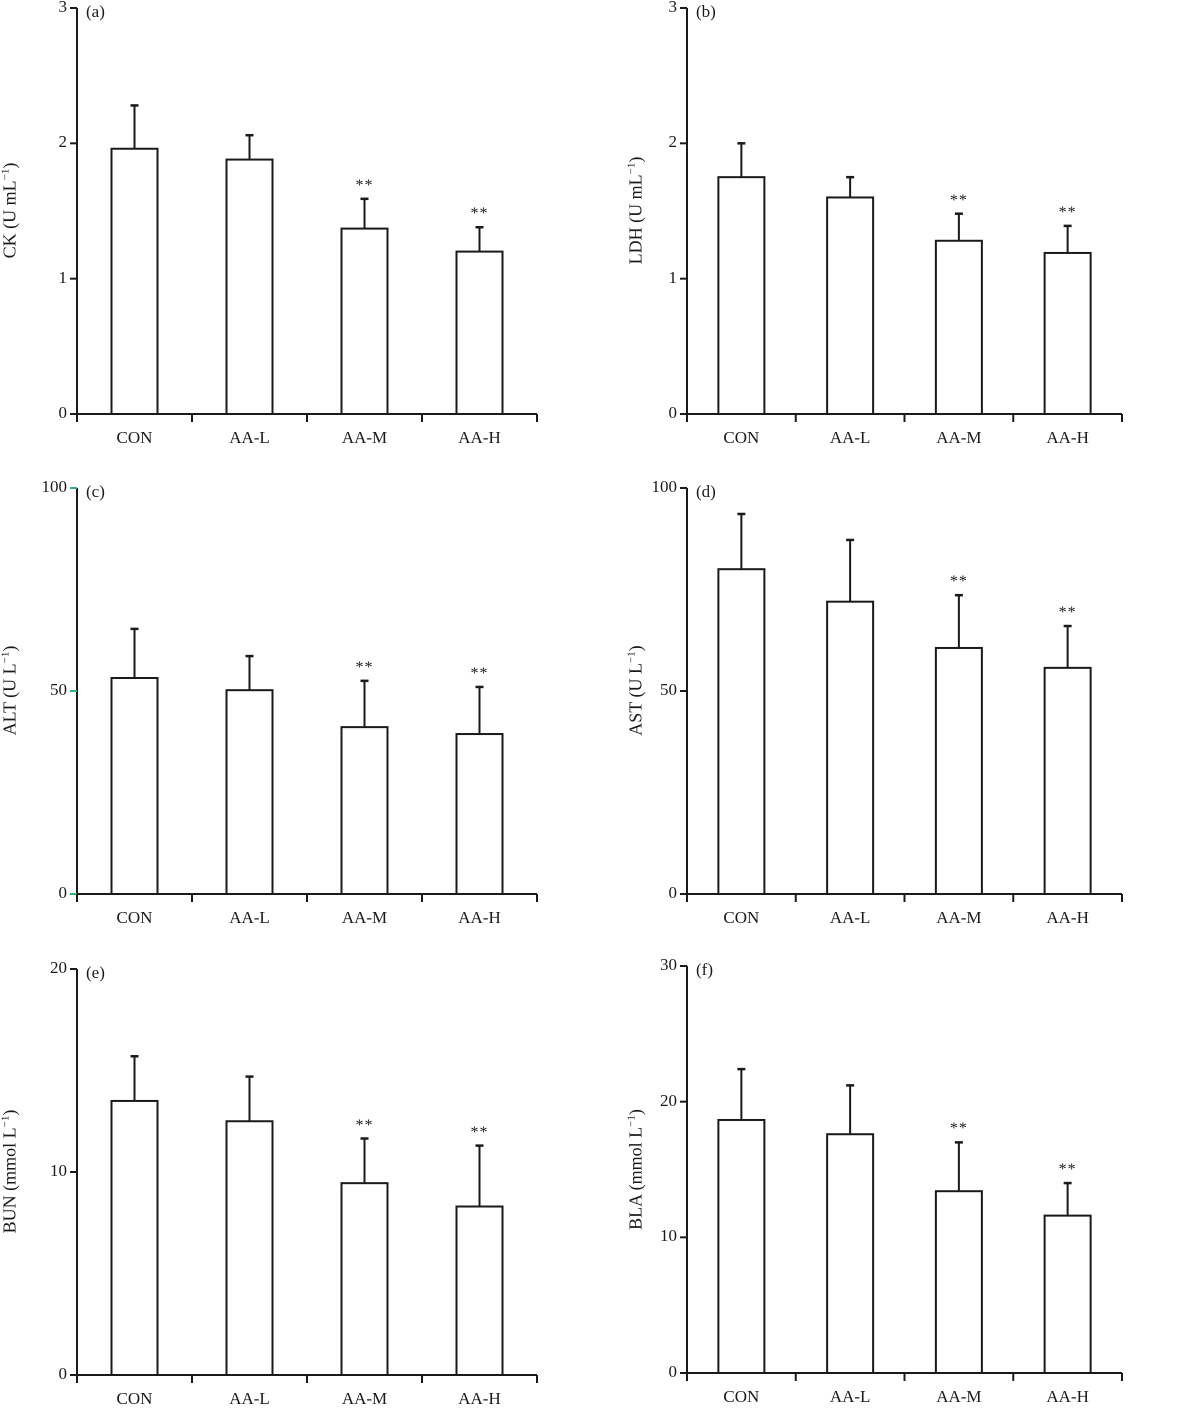 The width and height of the screenshot is (1193, 1409). Describe the element at coordinates (95, 972) in the screenshot. I see `panel-tag: (e)` at that location.